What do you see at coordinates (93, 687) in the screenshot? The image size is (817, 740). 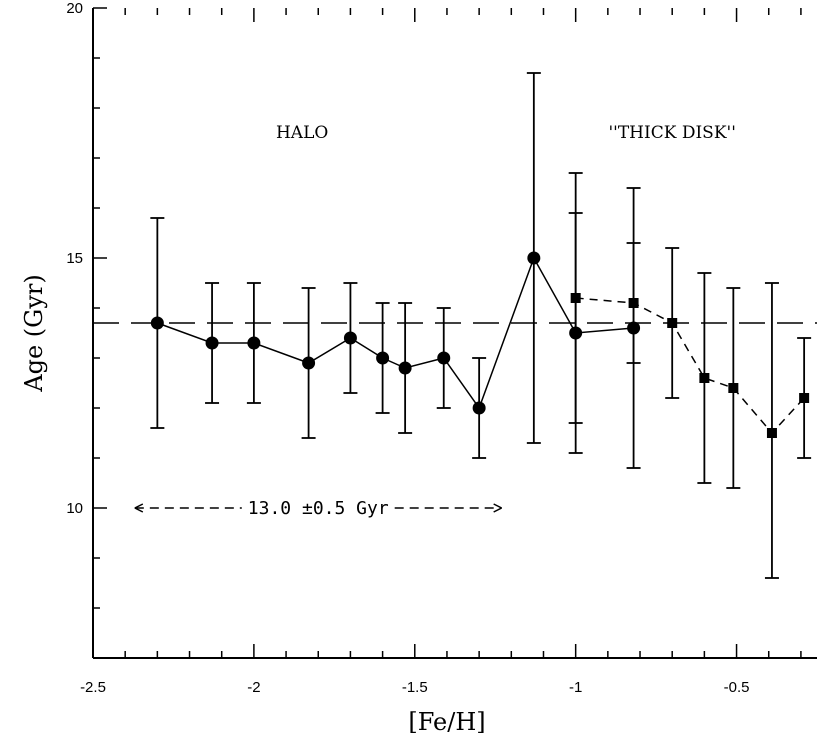 I see `x-tick-label: -2.5` at bounding box center [93, 687].